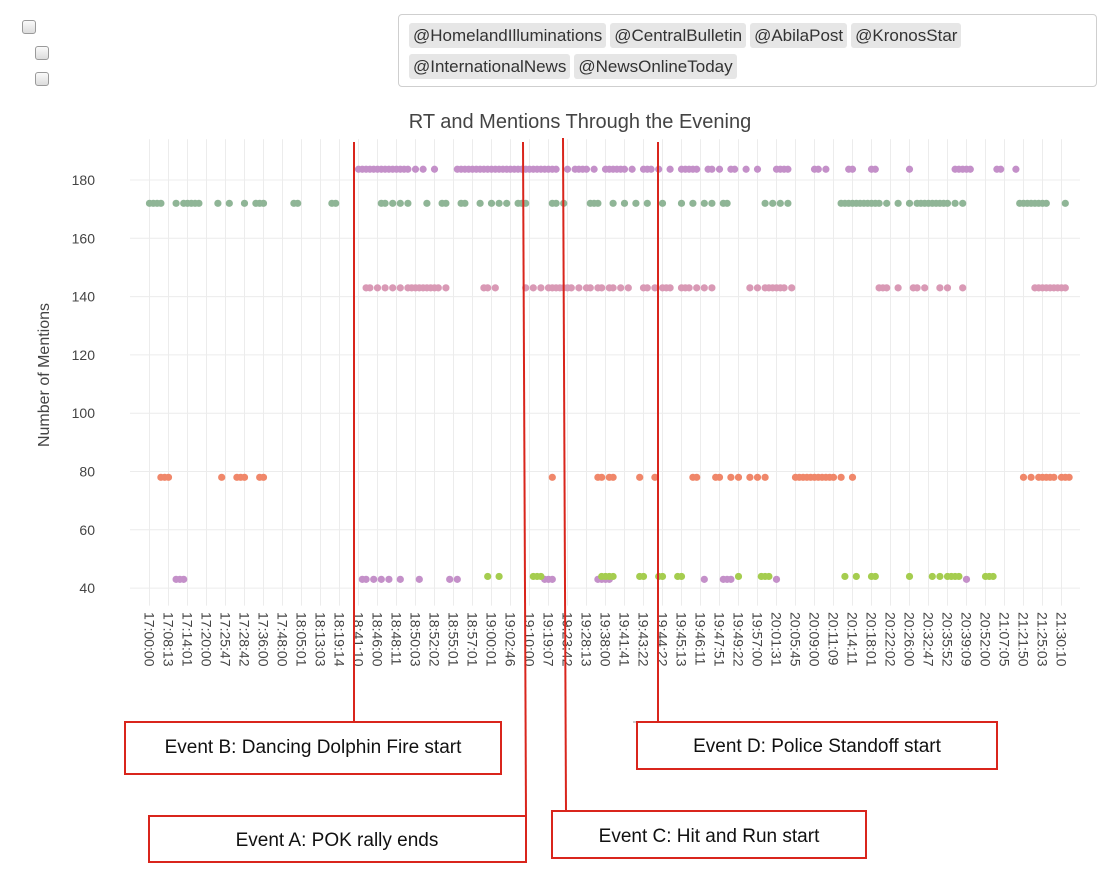 This screenshot has height=870, width=1097. Describe the element at coordinates (796, 639) in the screenshot. I see `x-tick-label: 20:05:45` at that location.